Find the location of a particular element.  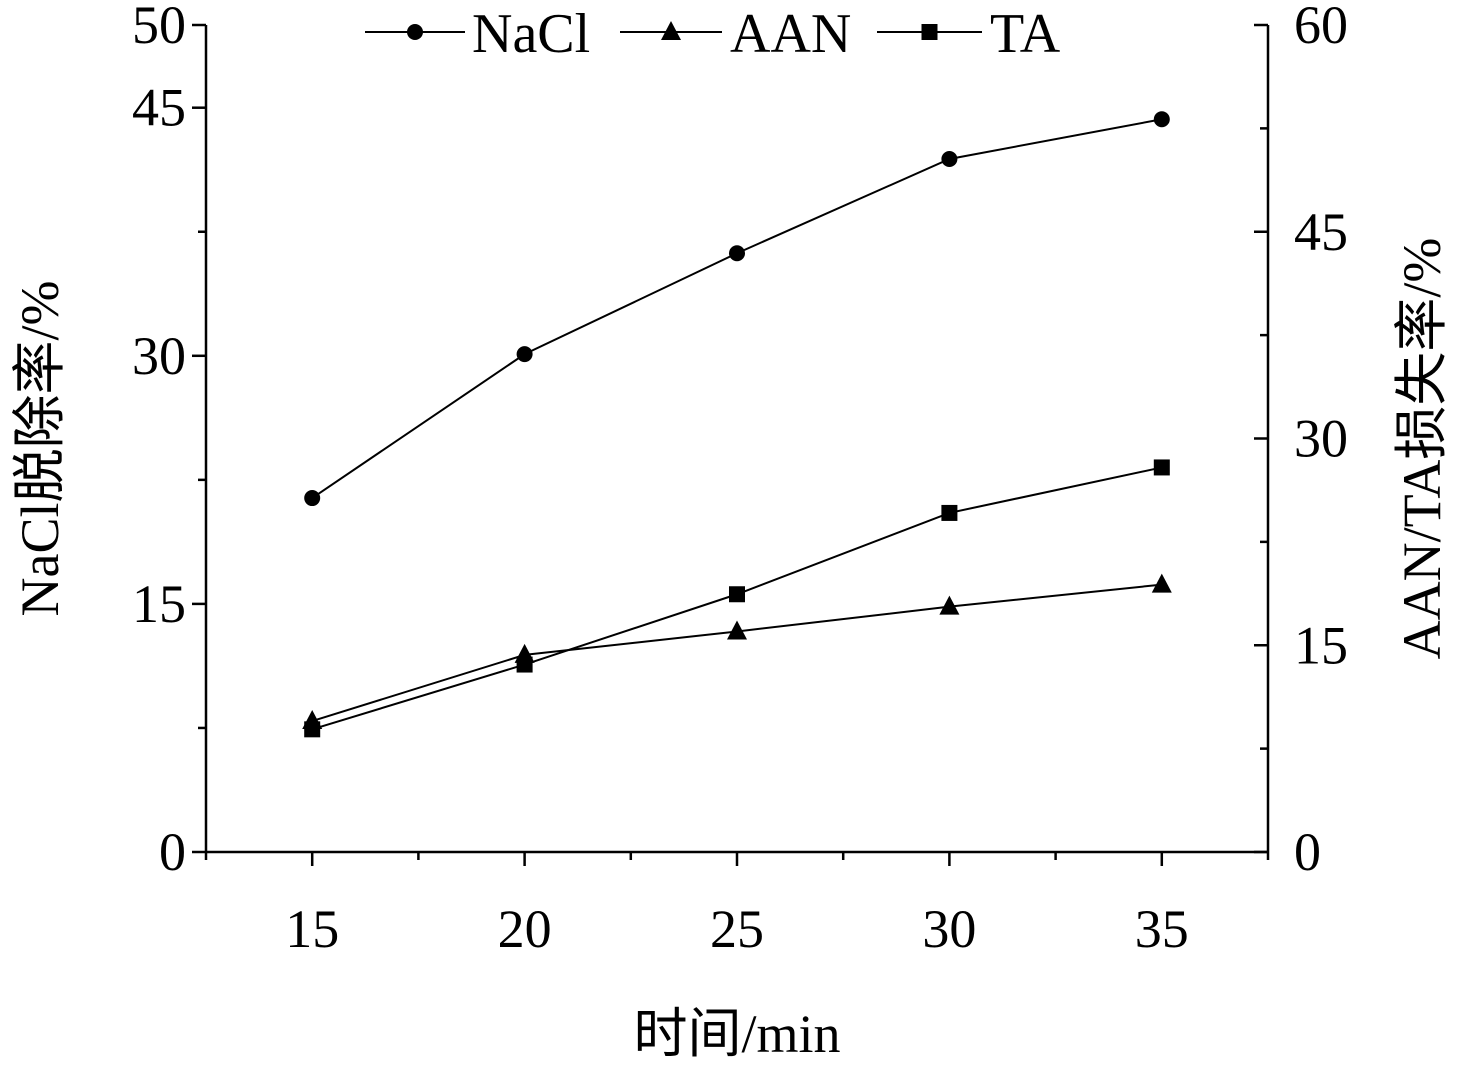

x-tick-label: 35 is located at coordinates (1162, 929).